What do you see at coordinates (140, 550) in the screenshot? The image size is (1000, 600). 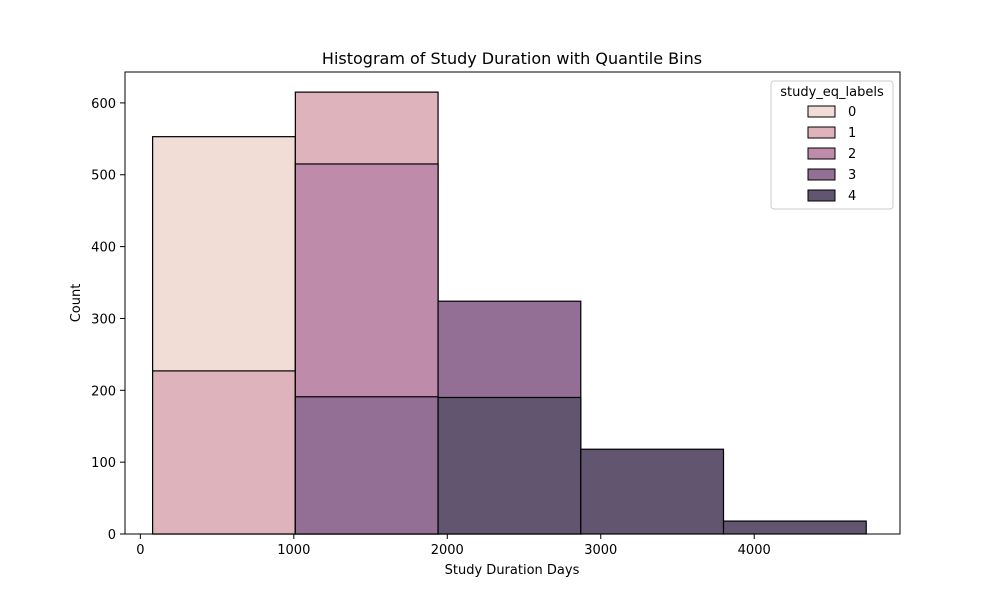 I see `x-tick-label: 0` at bounding box center [140, 550].